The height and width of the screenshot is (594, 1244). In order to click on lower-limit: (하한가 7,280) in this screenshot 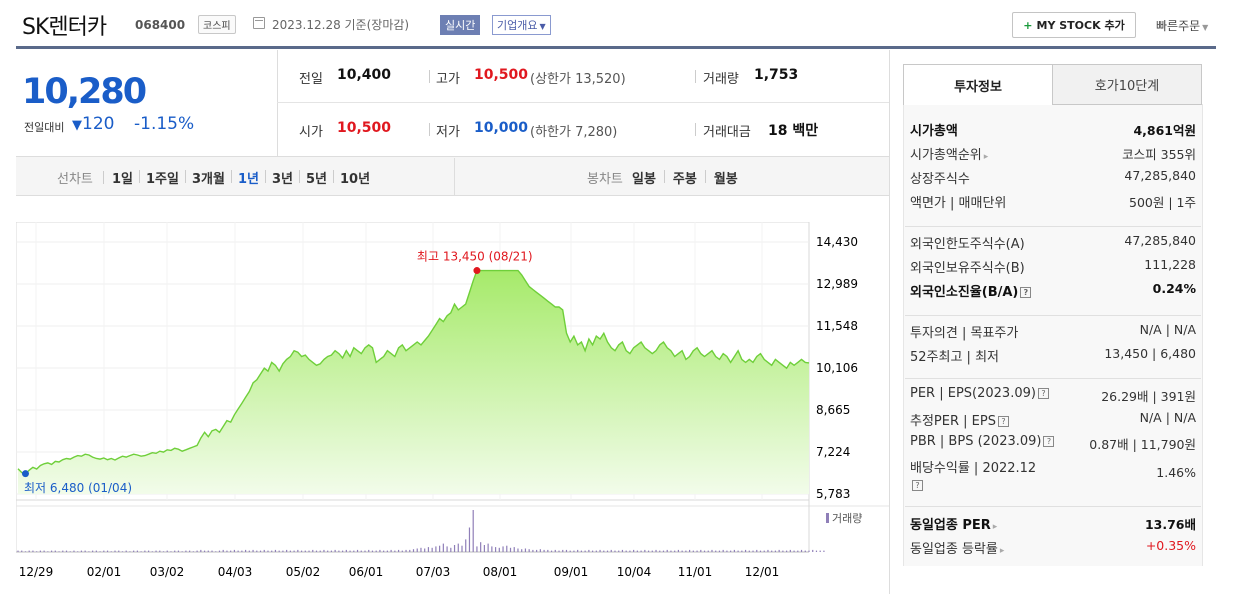, I will do `click(574, 132)`.